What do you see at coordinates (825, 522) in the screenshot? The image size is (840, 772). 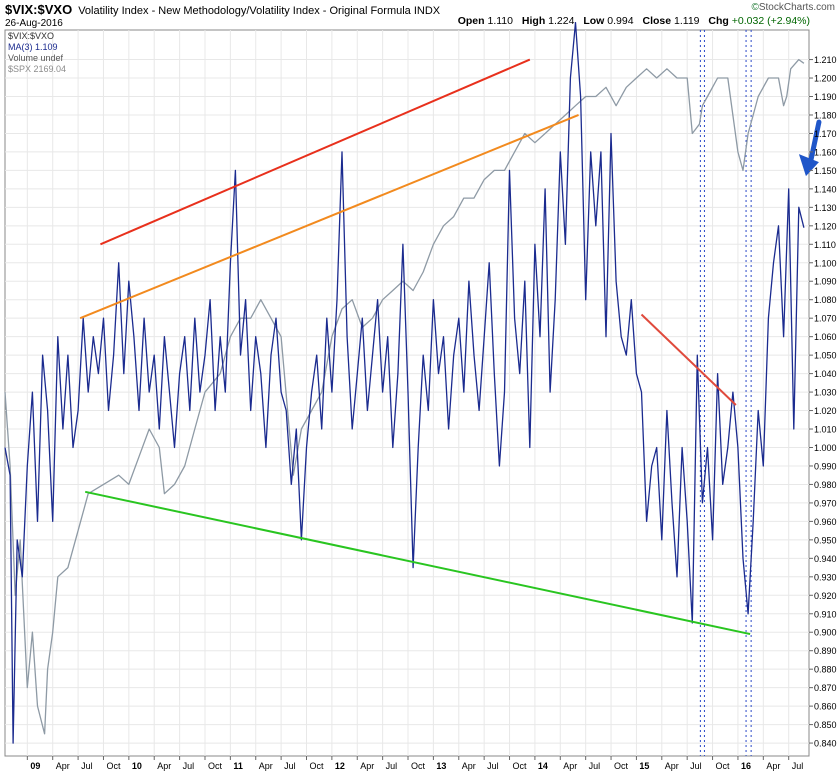 I see `y-tick-label: 0.960` at bounding box center [825, 522].